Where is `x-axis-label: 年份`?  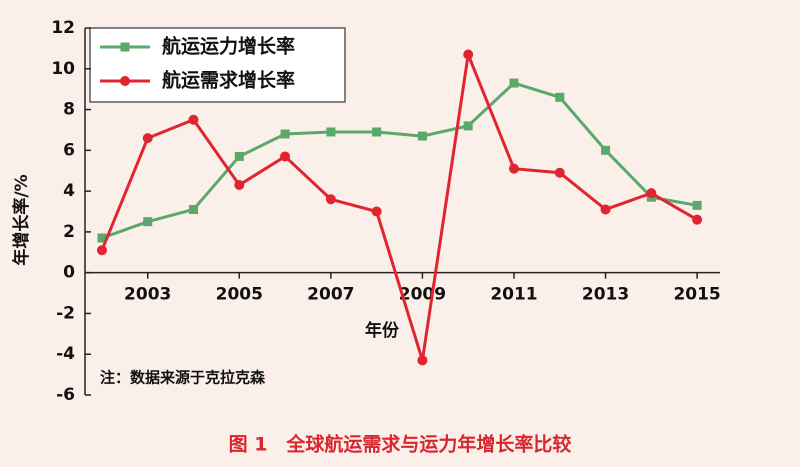
x-axis-label: 年份 is located at coordinates (382, 330).